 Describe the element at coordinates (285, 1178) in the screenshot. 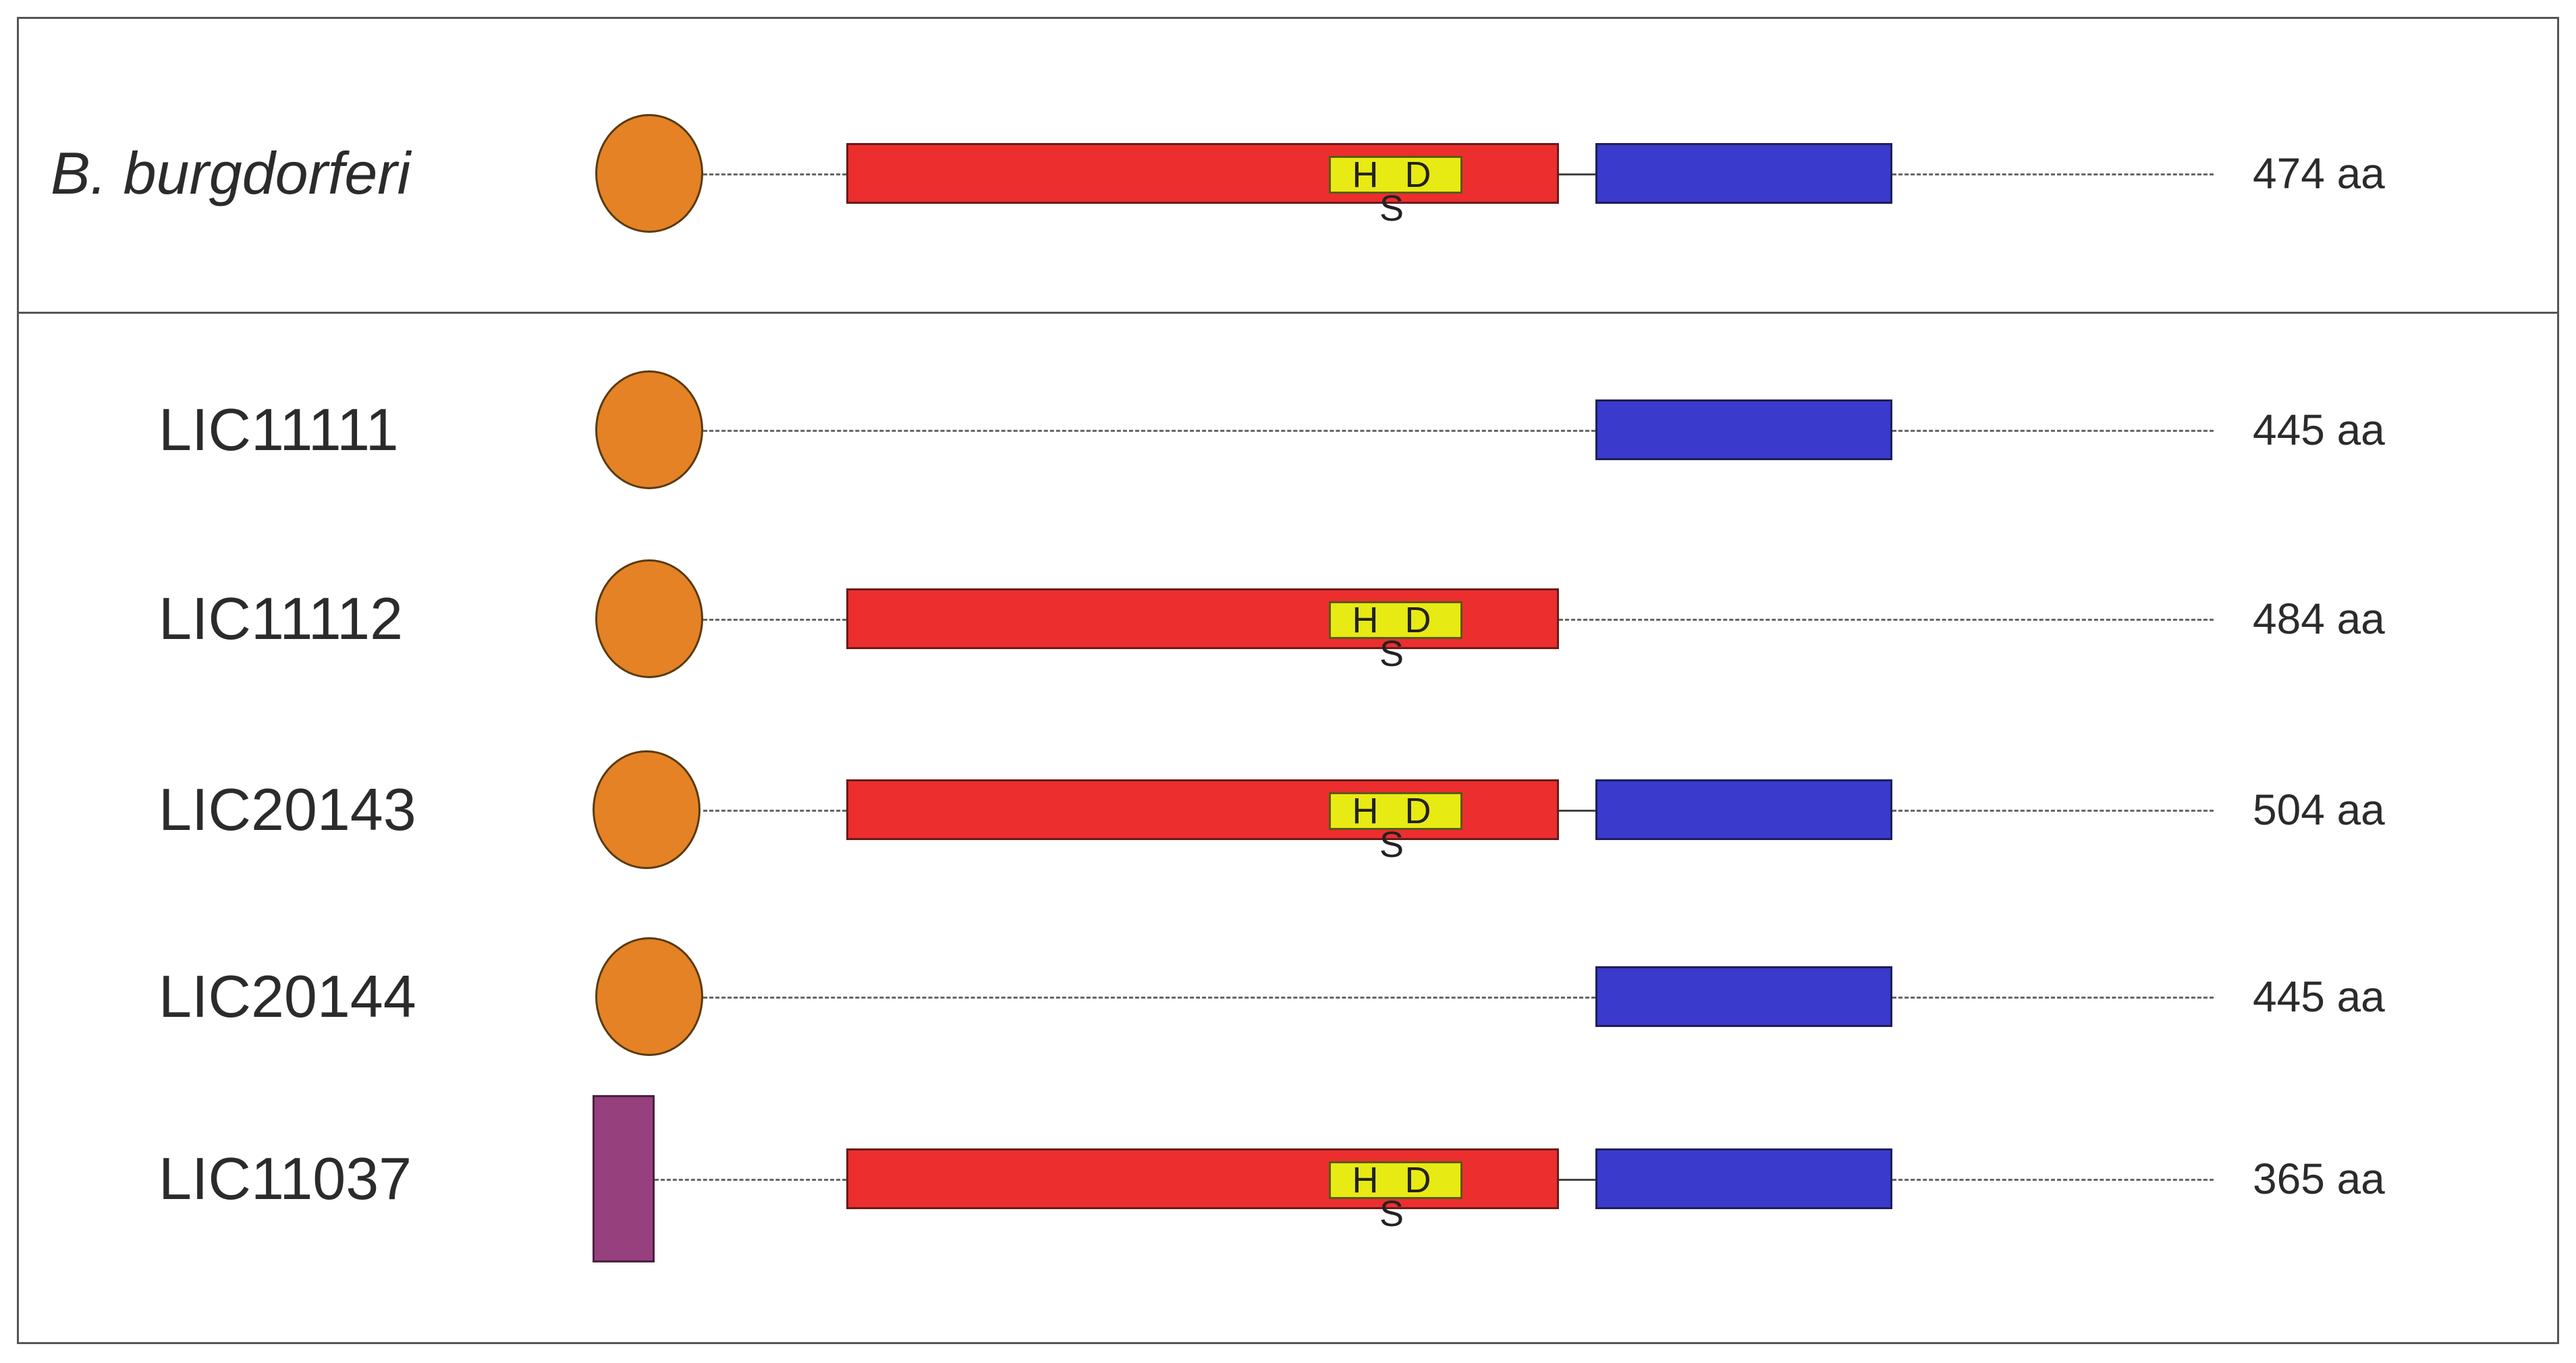

I see `protein-name: LIC11037` at that location.